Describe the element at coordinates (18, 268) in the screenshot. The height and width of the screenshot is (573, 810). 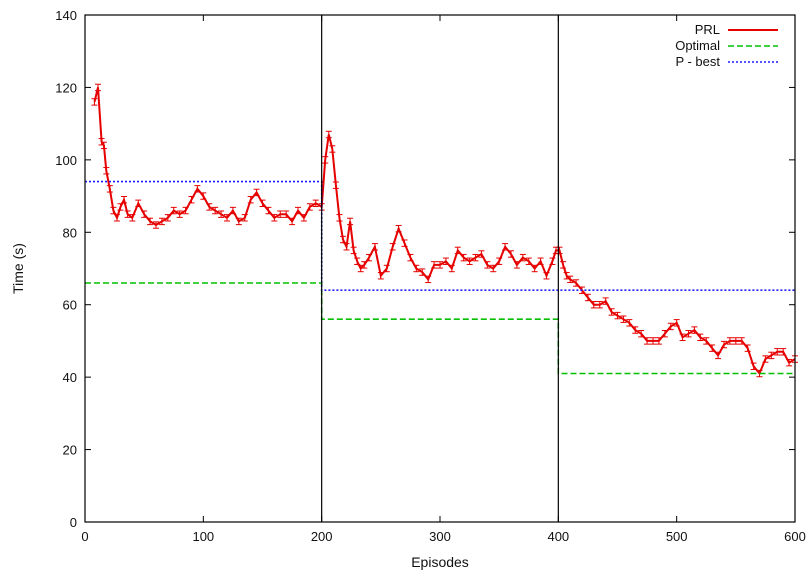
I see `y-axis-label: Time (s)` at that location.